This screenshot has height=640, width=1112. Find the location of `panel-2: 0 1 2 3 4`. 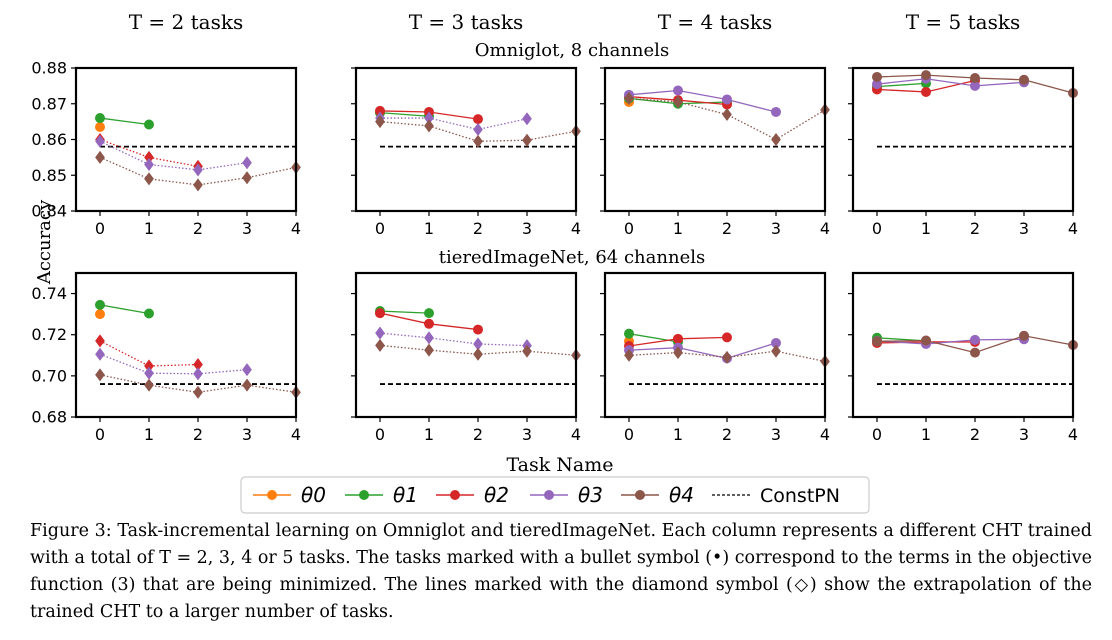

panel-2: 0 1 2 3 4 is located at coordinates (466, 152).